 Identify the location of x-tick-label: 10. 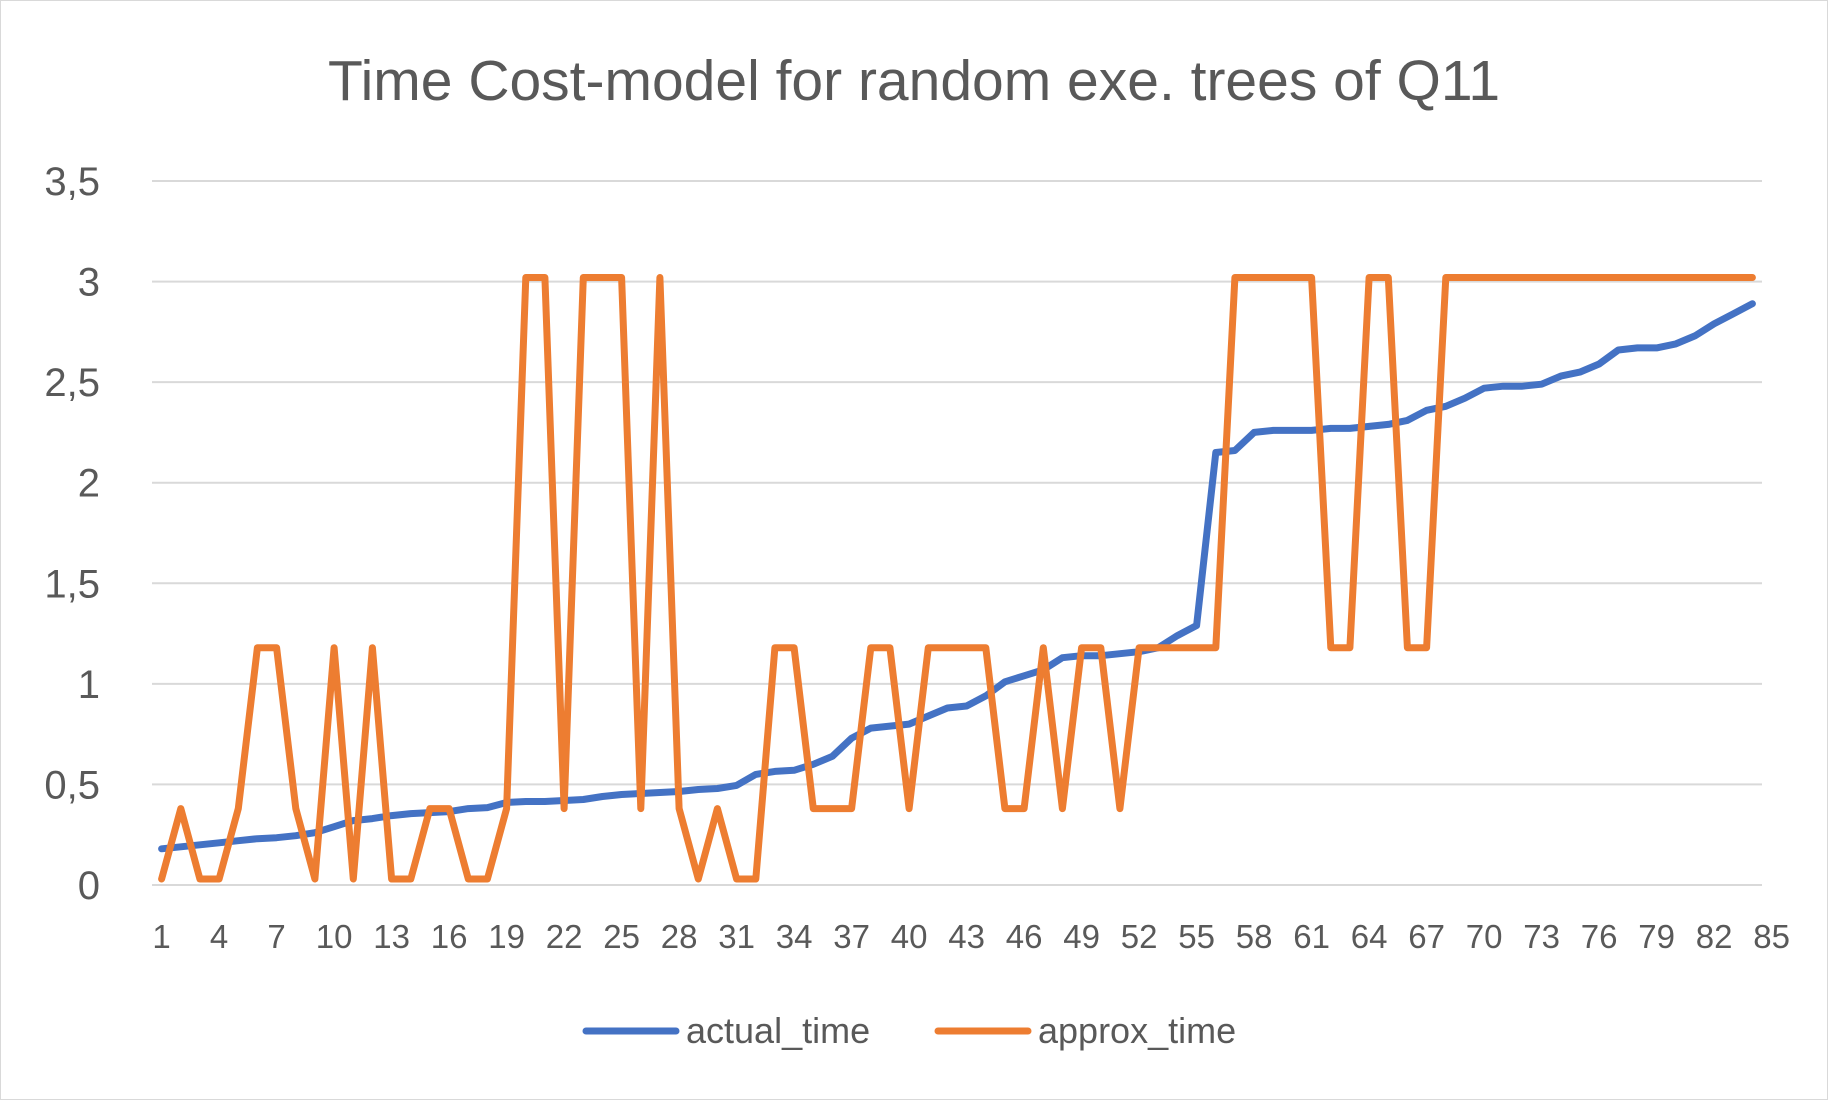
(334, 936).